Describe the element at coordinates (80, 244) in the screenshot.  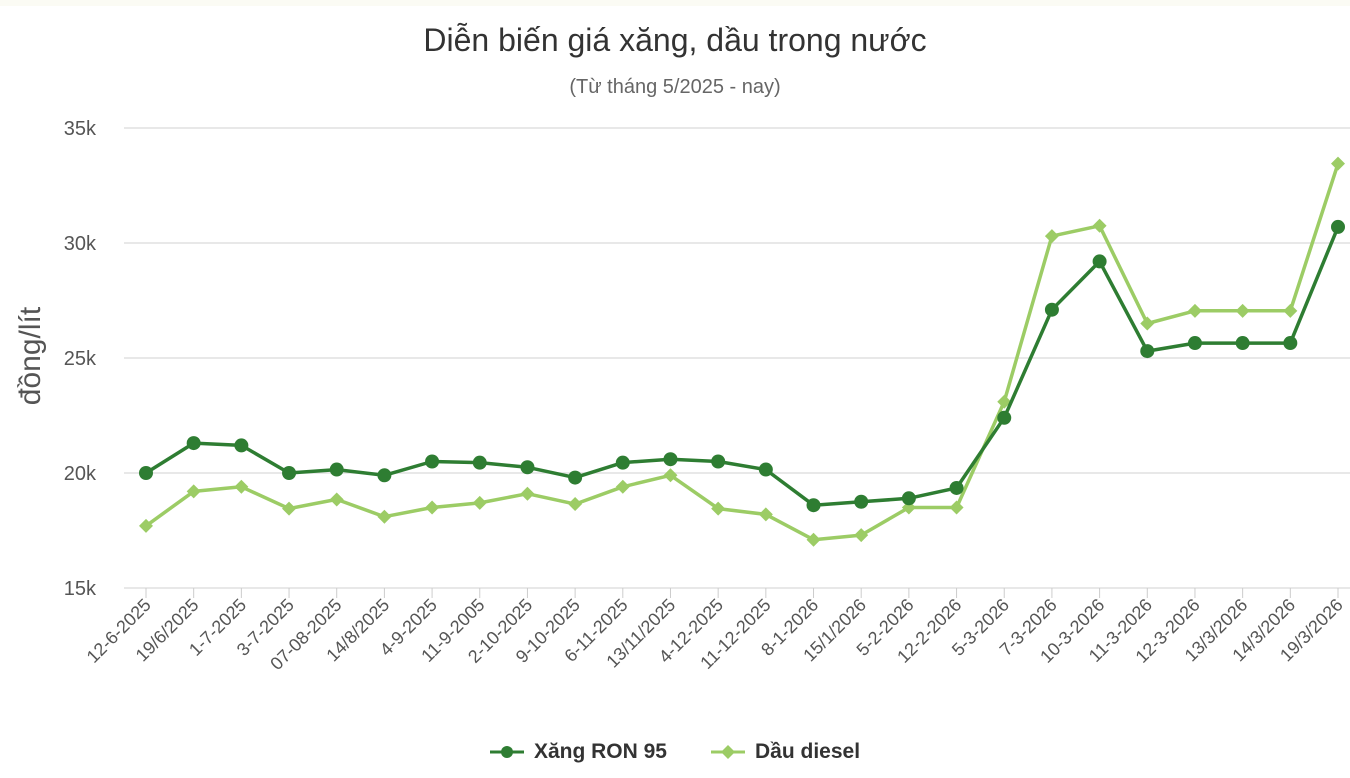
I see `y-tick-label: 30k` at that location.